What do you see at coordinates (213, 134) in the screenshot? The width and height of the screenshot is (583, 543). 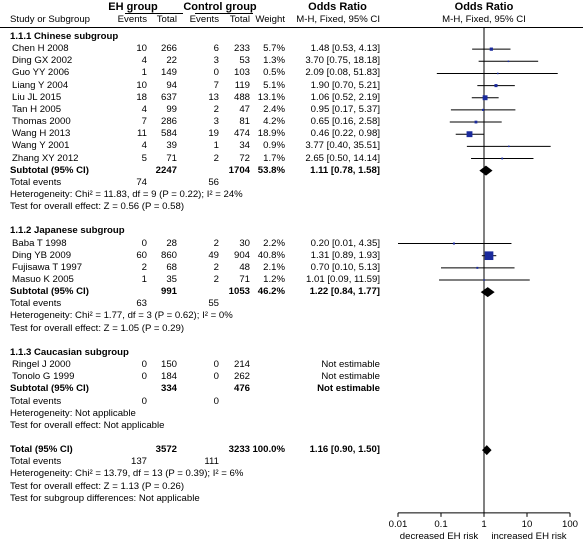 I see `control-events-cell: 19` at bounding box center [213, 134].